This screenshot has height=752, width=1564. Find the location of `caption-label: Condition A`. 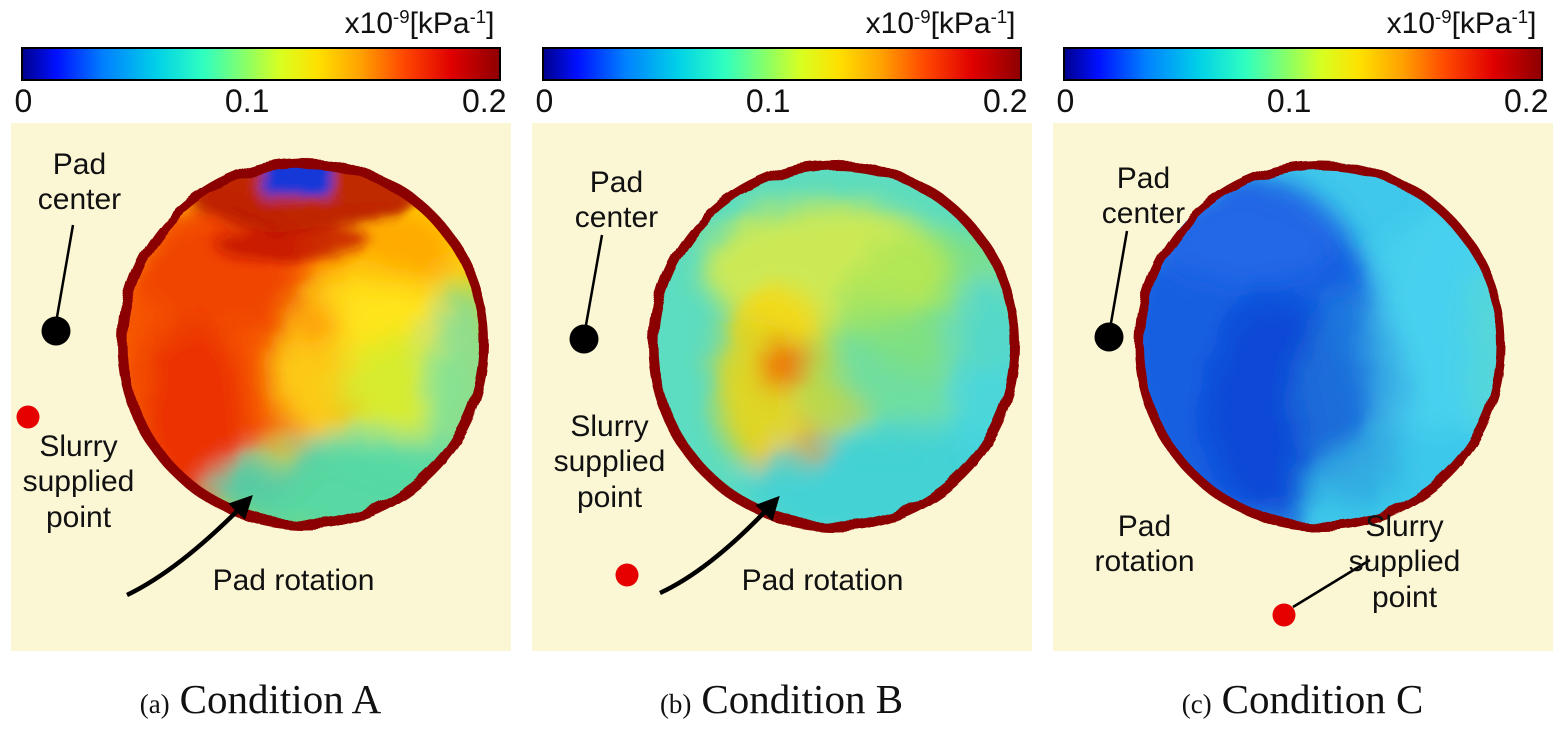

caption-label: Condition A is located at coordinates (280, 699).